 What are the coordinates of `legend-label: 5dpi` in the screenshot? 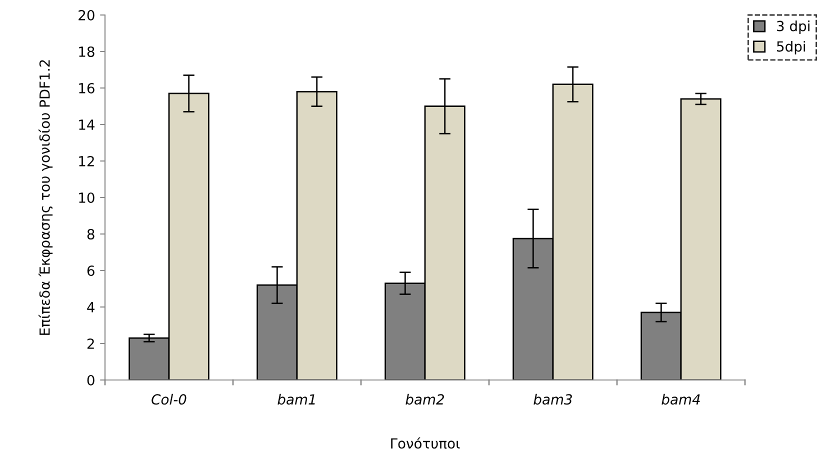 It's located at (791, 47).